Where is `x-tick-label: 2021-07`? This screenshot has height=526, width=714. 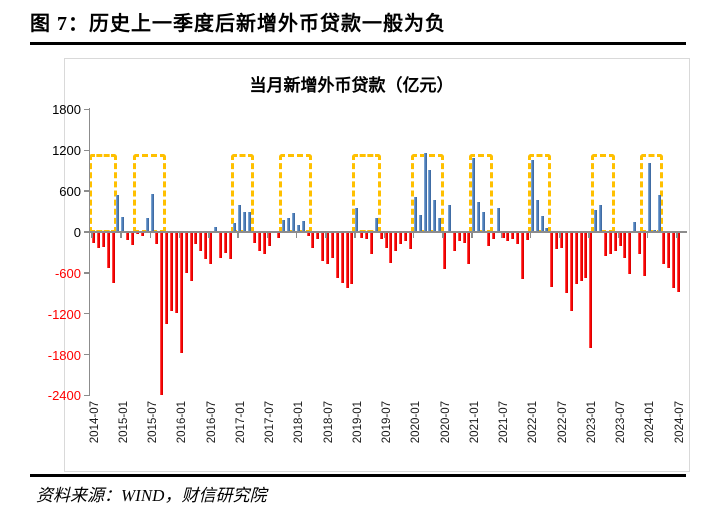
x-tick-label: 2021-07 is located at coordinates (504, 422).